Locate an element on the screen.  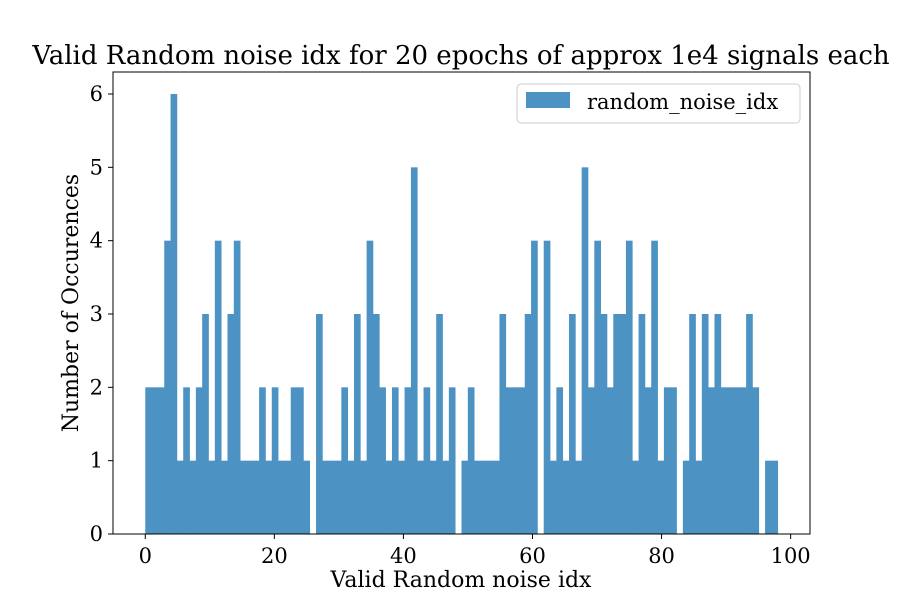
legend-frame is located at coordinates (658, 103).